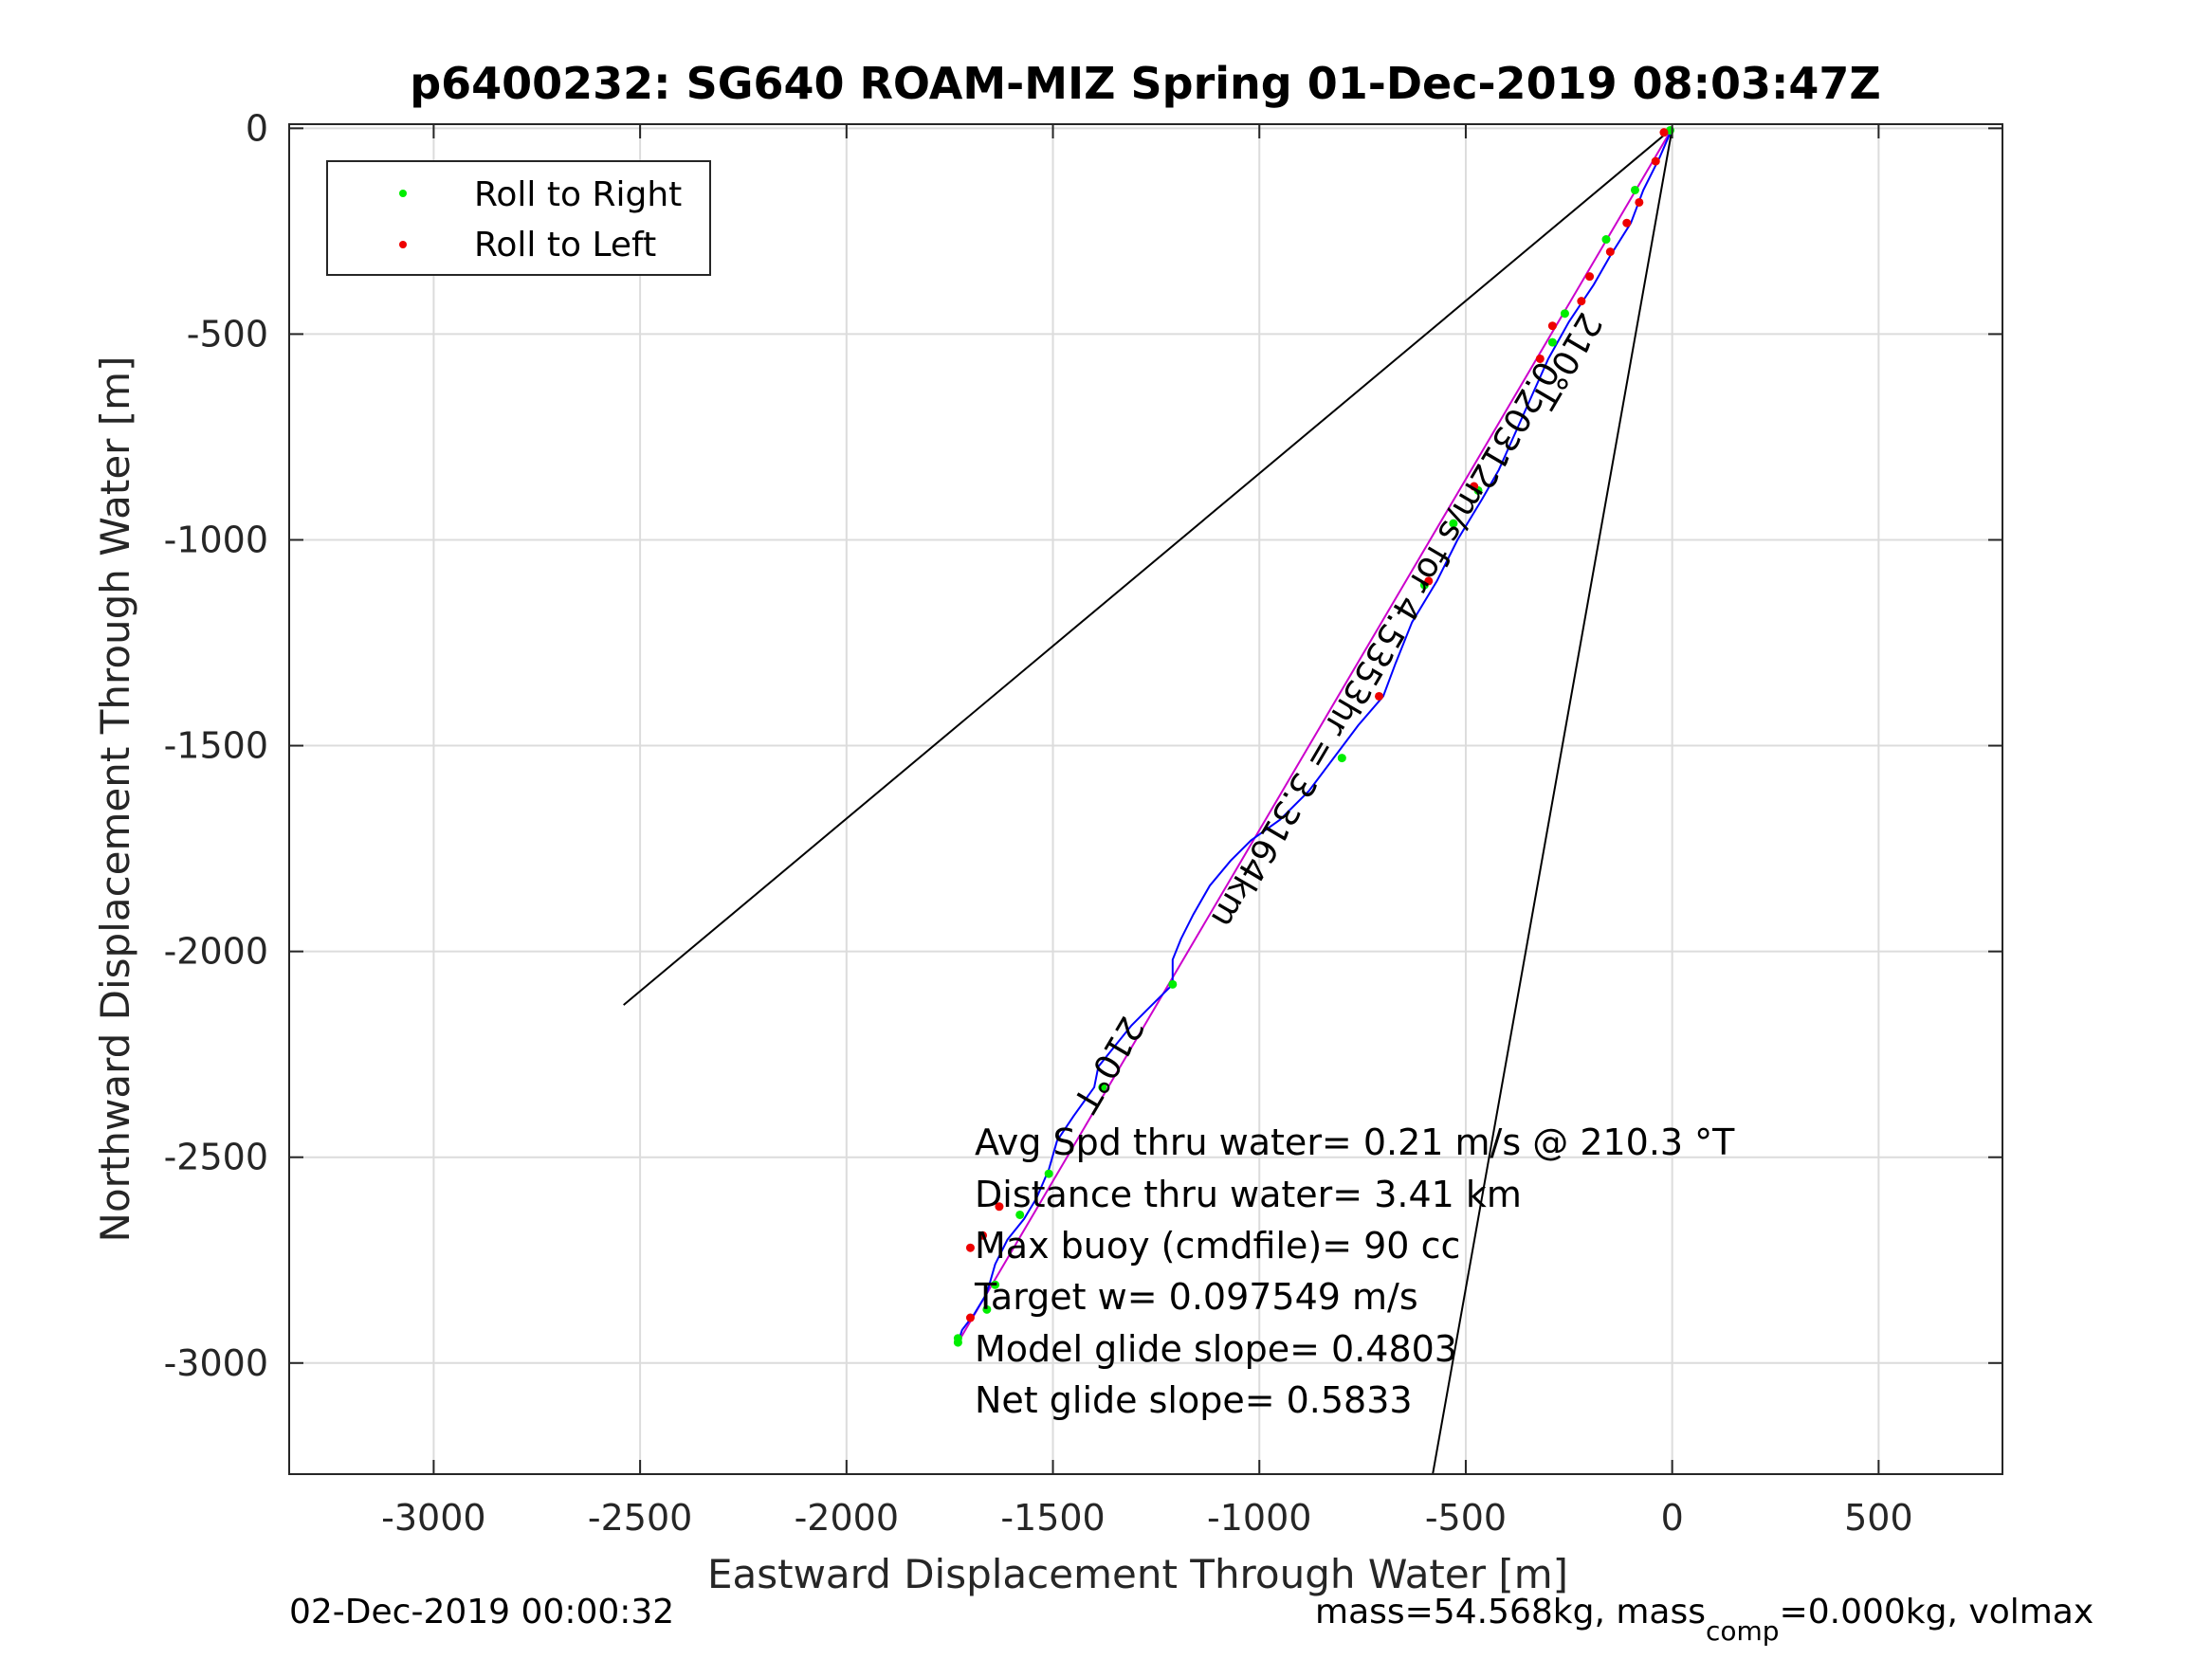 The width and height of the screenshot is (2212, 1659). I want to click on y-tick-label: -3000, so click(216, 1363).